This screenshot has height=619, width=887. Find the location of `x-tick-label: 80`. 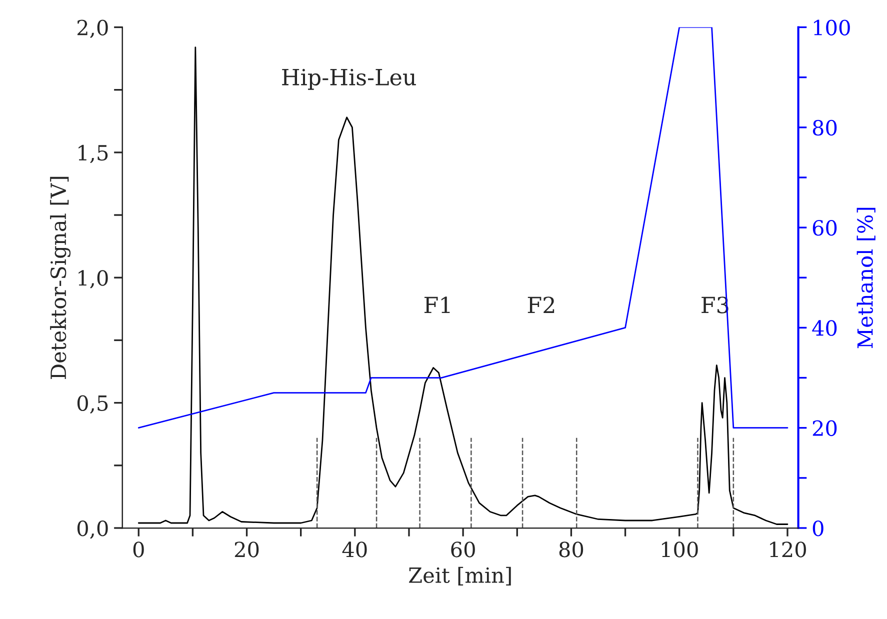

x-tick-label: 80 is located at coordinates (571, 550).